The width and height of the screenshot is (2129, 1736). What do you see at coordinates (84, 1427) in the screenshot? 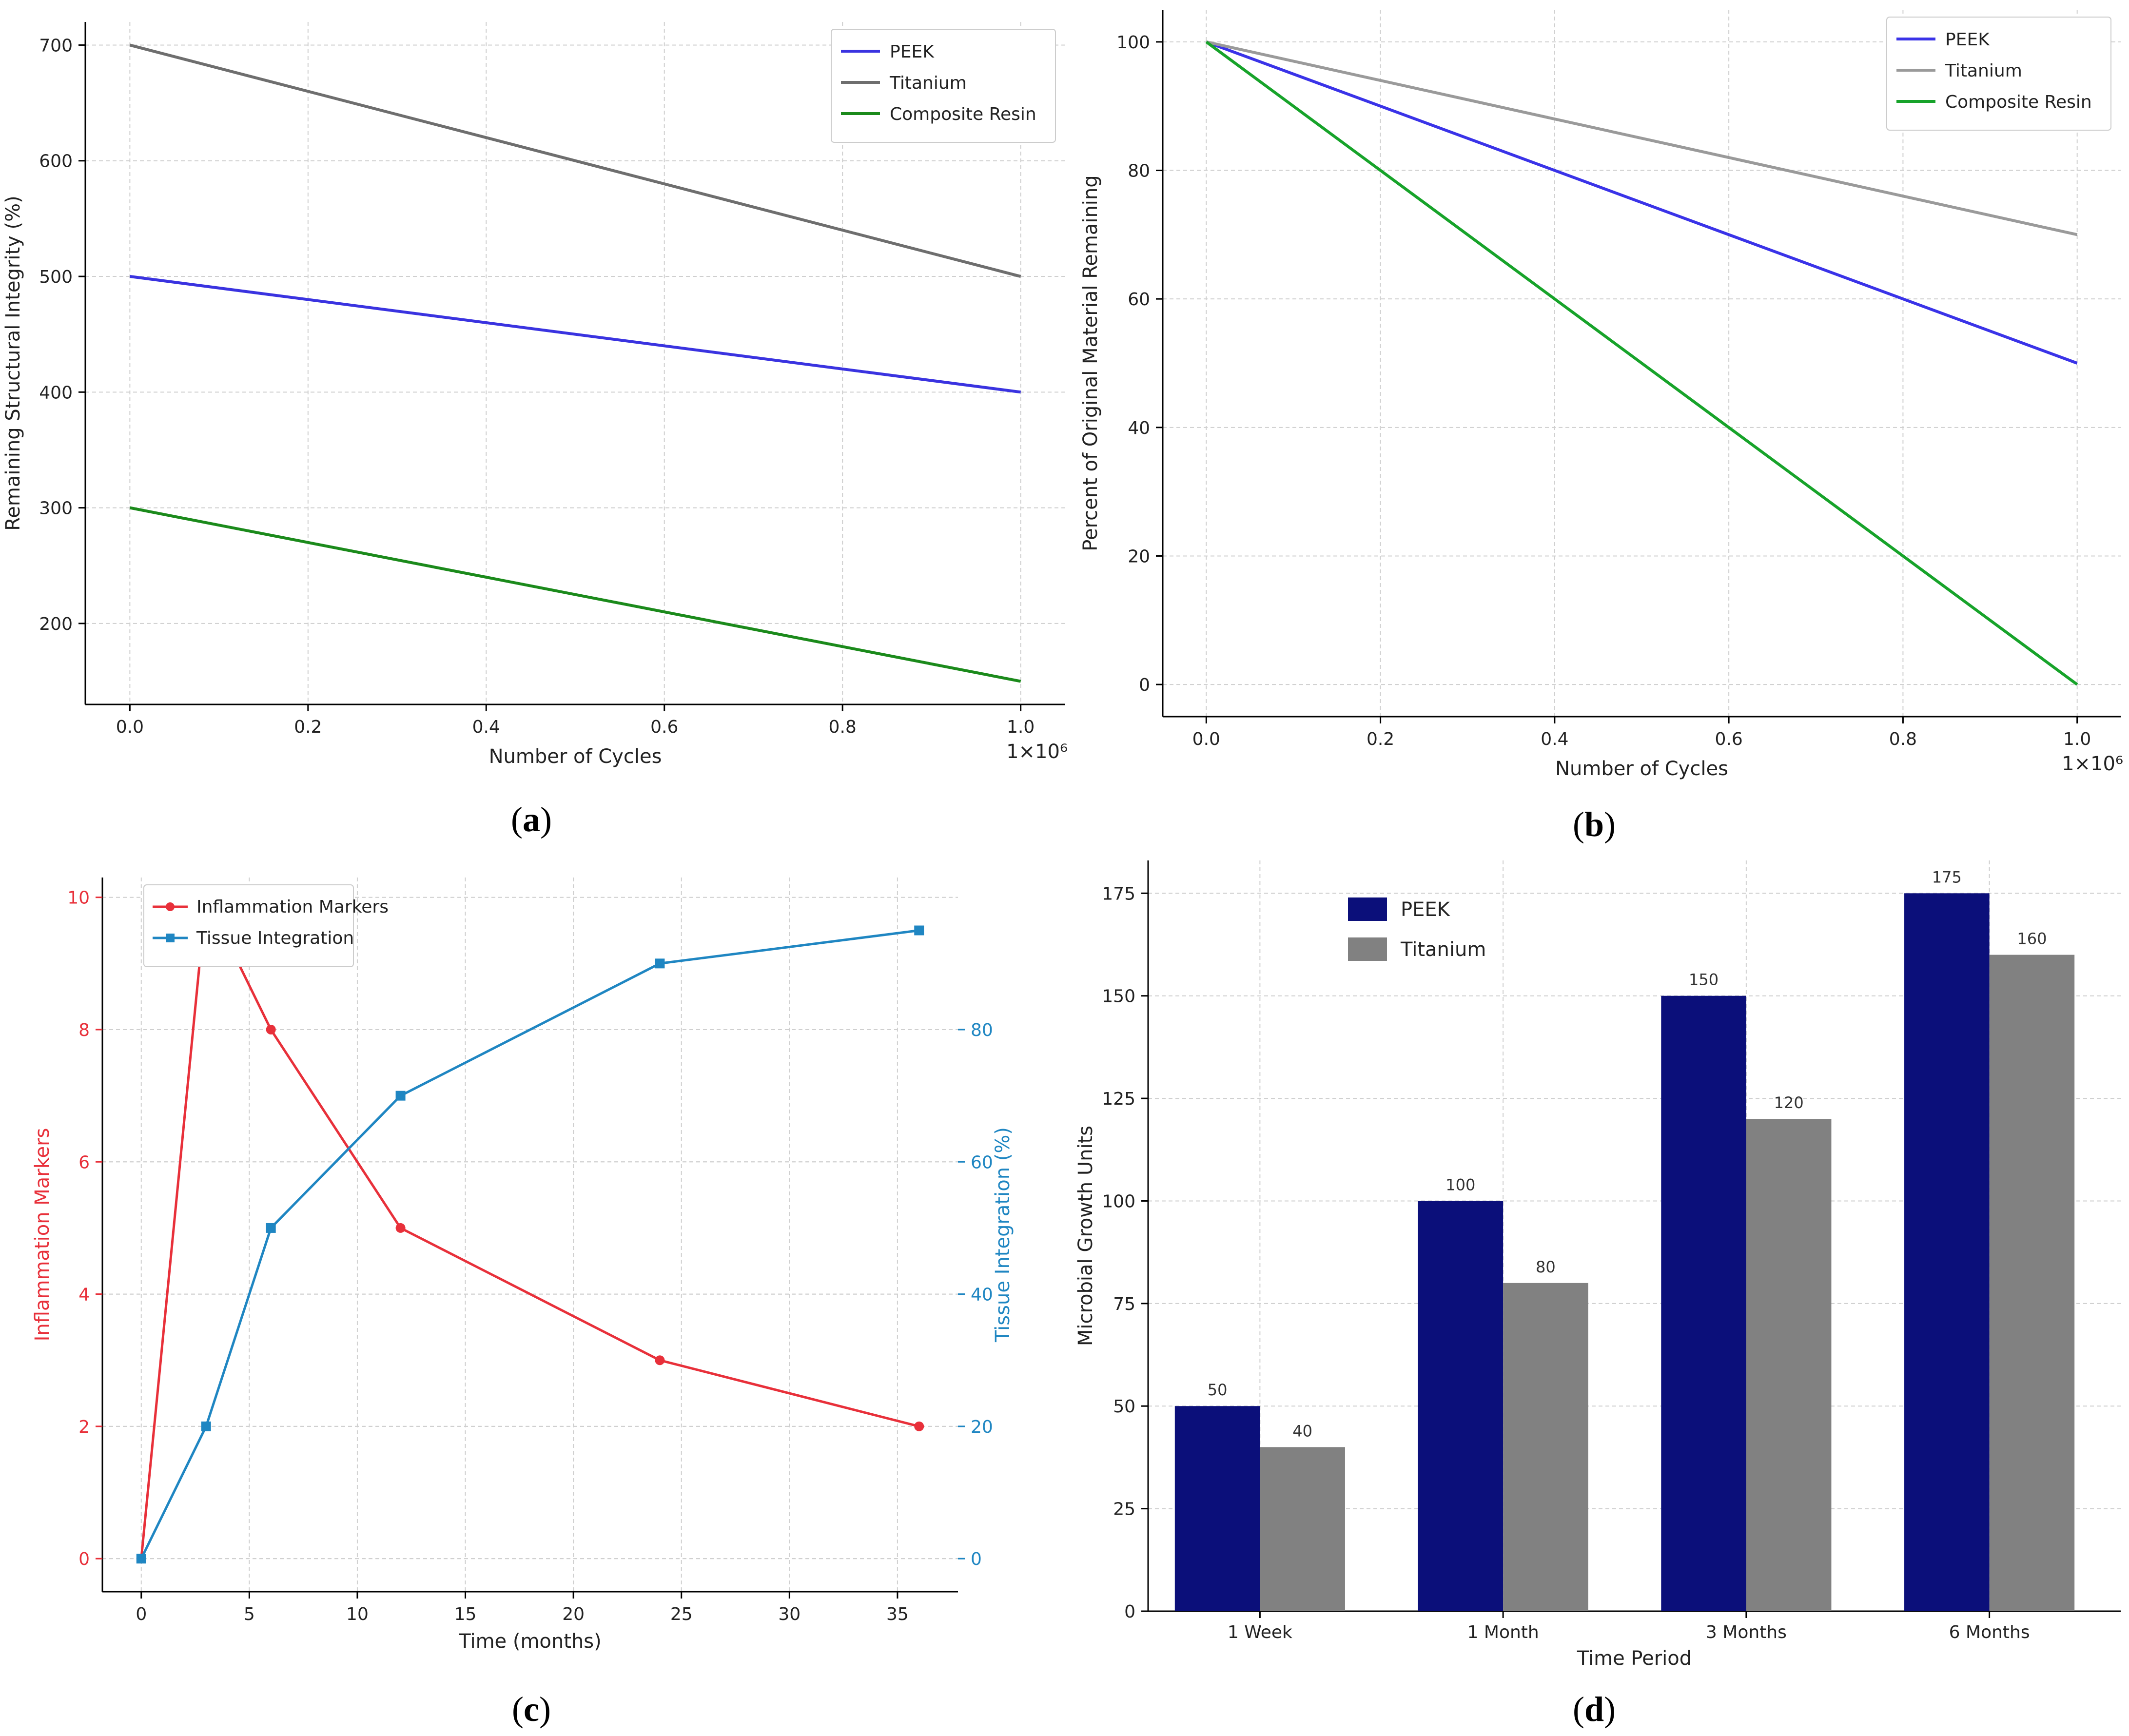
I see `y-tick-label: 2` at bounding box center [84, 1427].